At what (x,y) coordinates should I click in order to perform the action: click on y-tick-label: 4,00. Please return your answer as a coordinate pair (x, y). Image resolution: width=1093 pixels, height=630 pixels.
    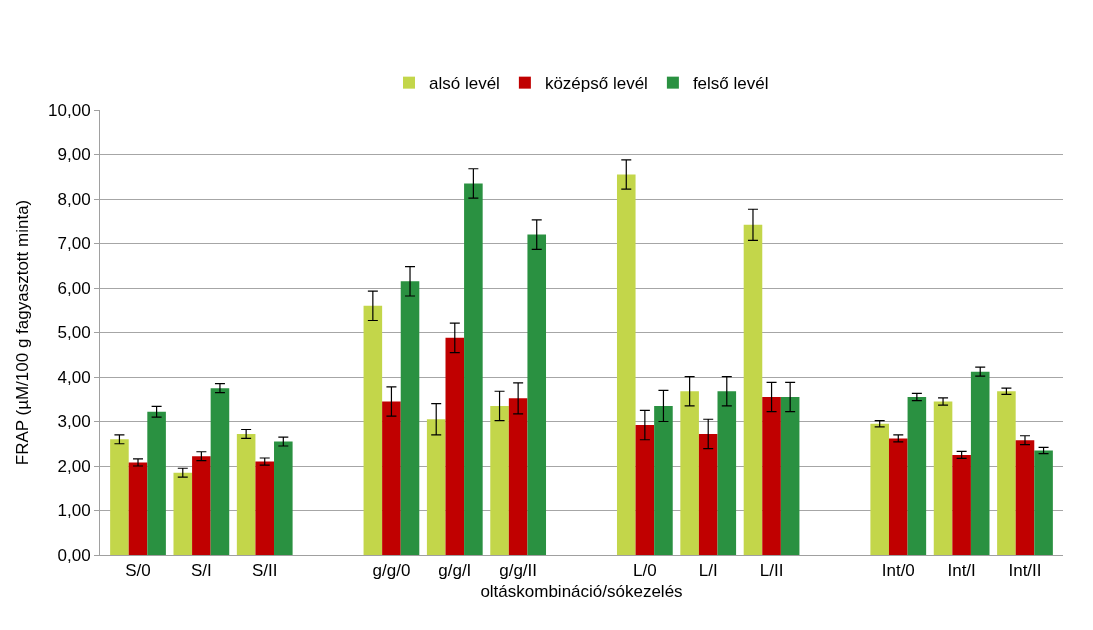
    Looking at the image, I should click on (74, 377).